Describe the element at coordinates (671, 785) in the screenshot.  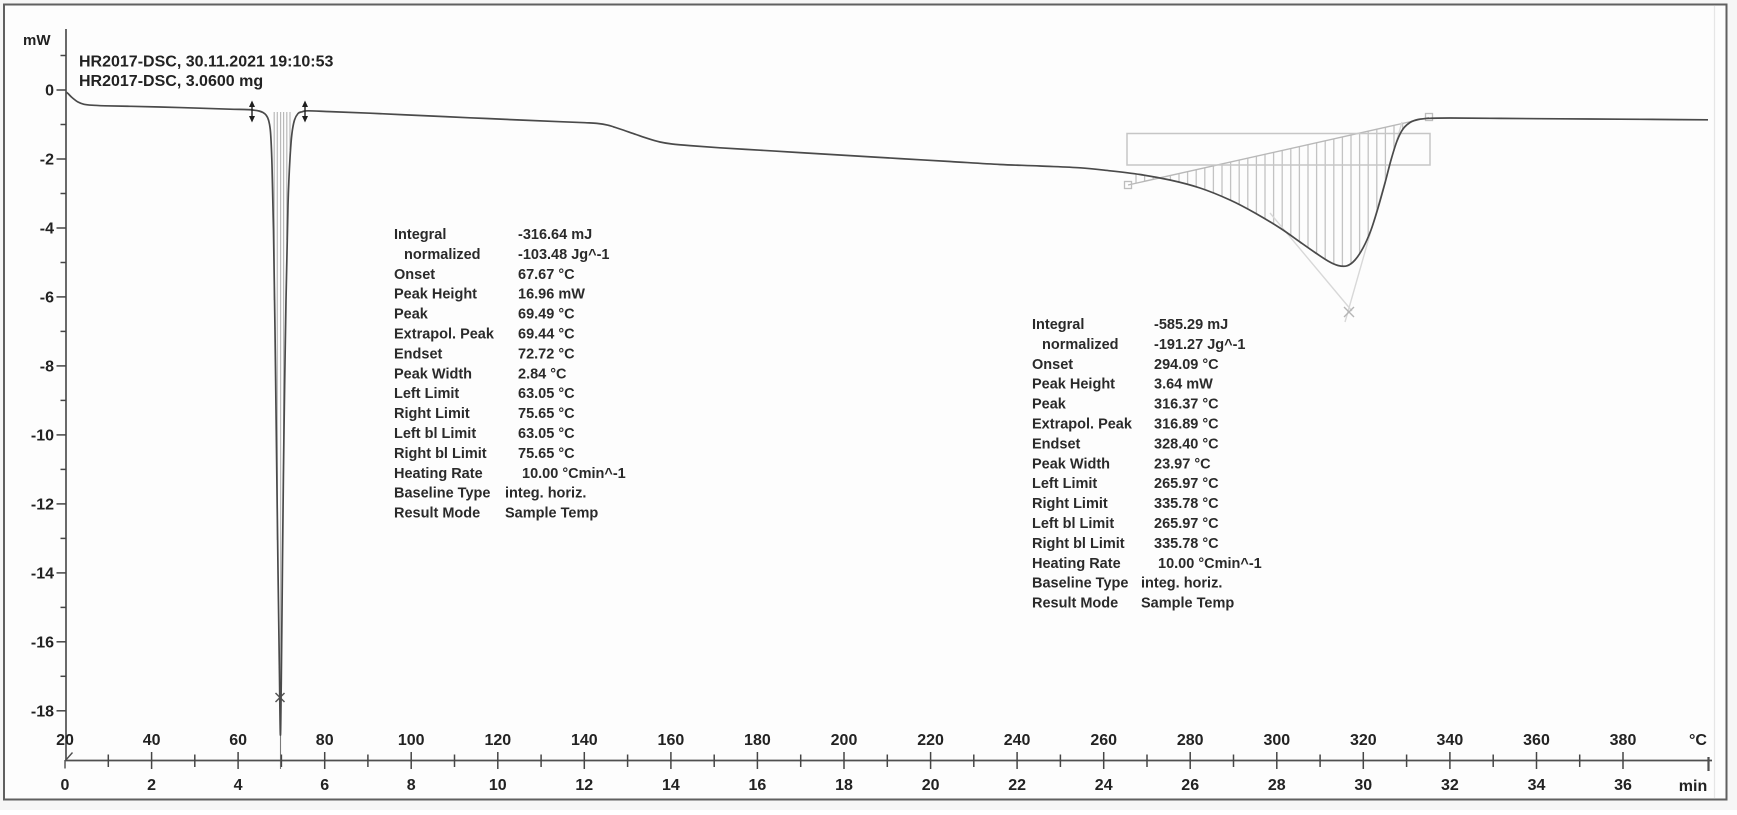
I see `svg-text: 14` at that location.